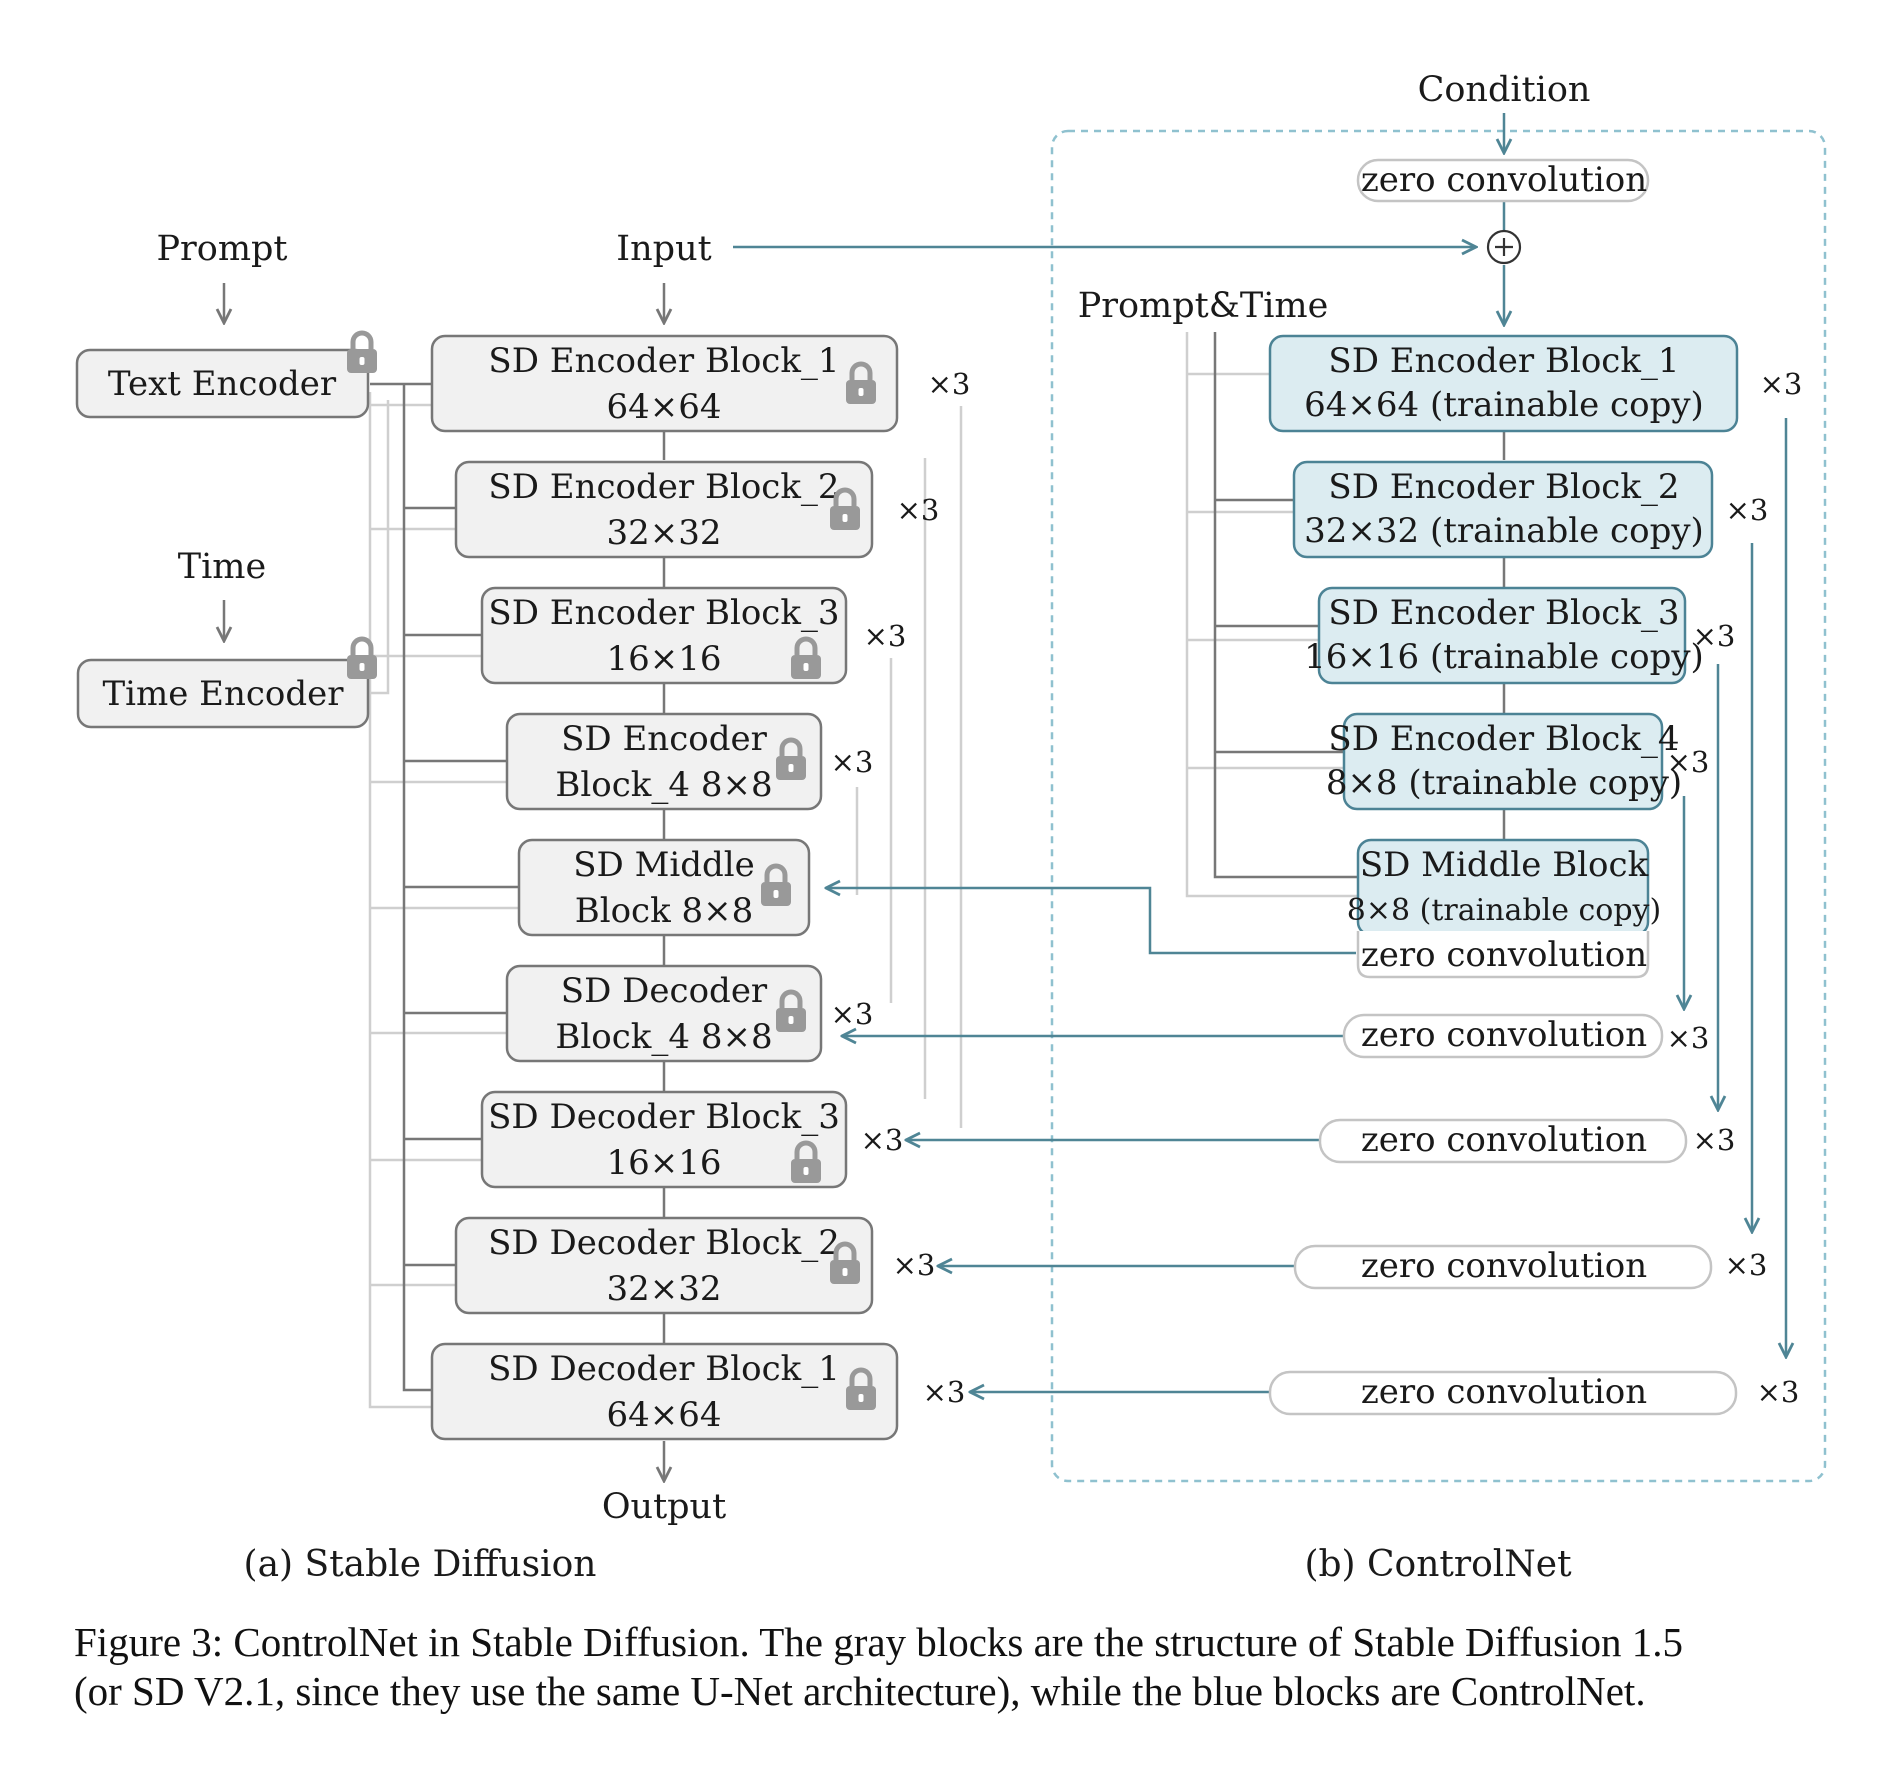  I want to click on sd-block: SD Decoder Block_4 8×8, so click(664, 1013).